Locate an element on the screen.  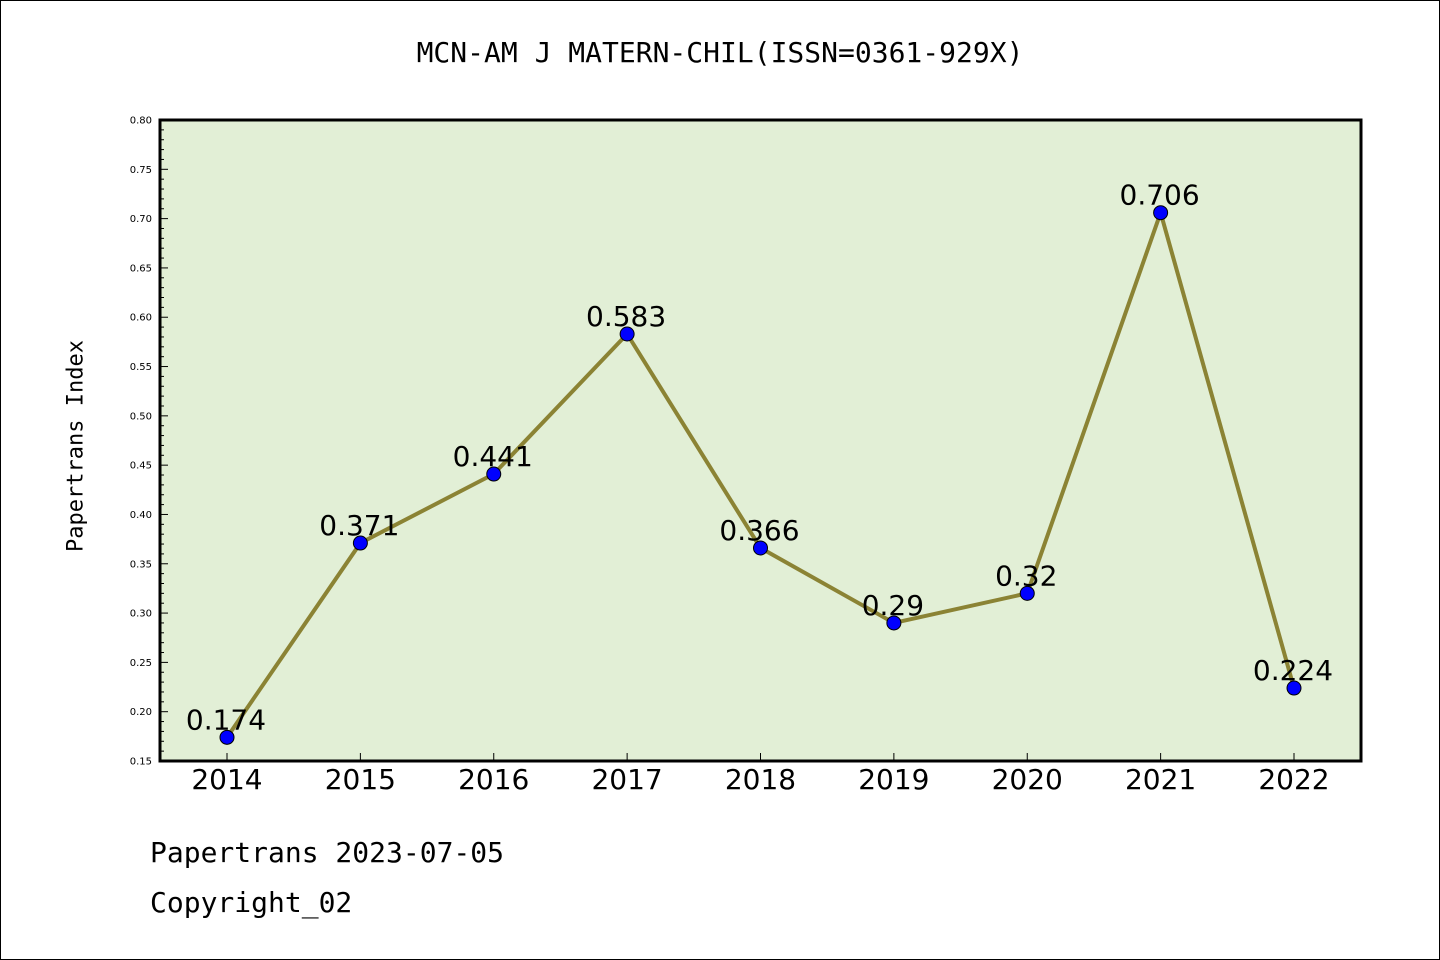
footer-copyright: Copyright_02 is located at coordinates (251, 902).